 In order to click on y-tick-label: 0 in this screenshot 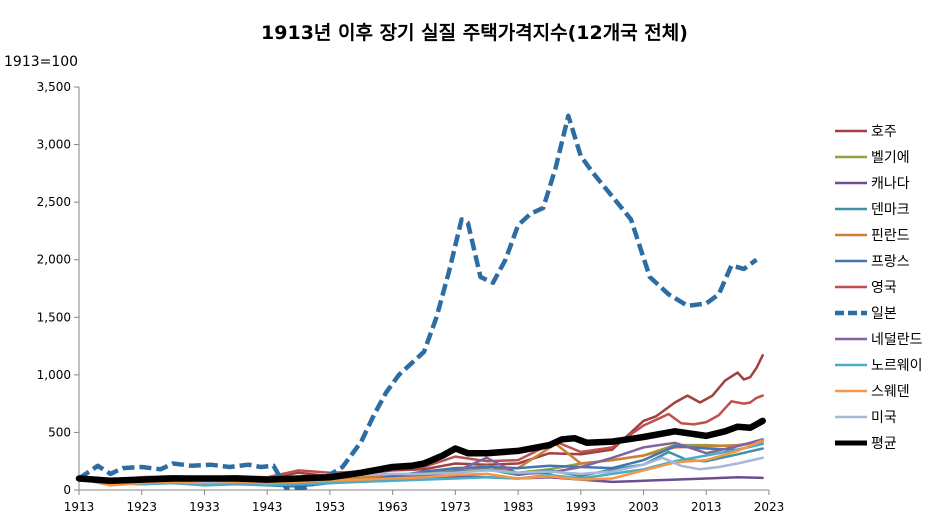, I will do `click(67, 490)`.